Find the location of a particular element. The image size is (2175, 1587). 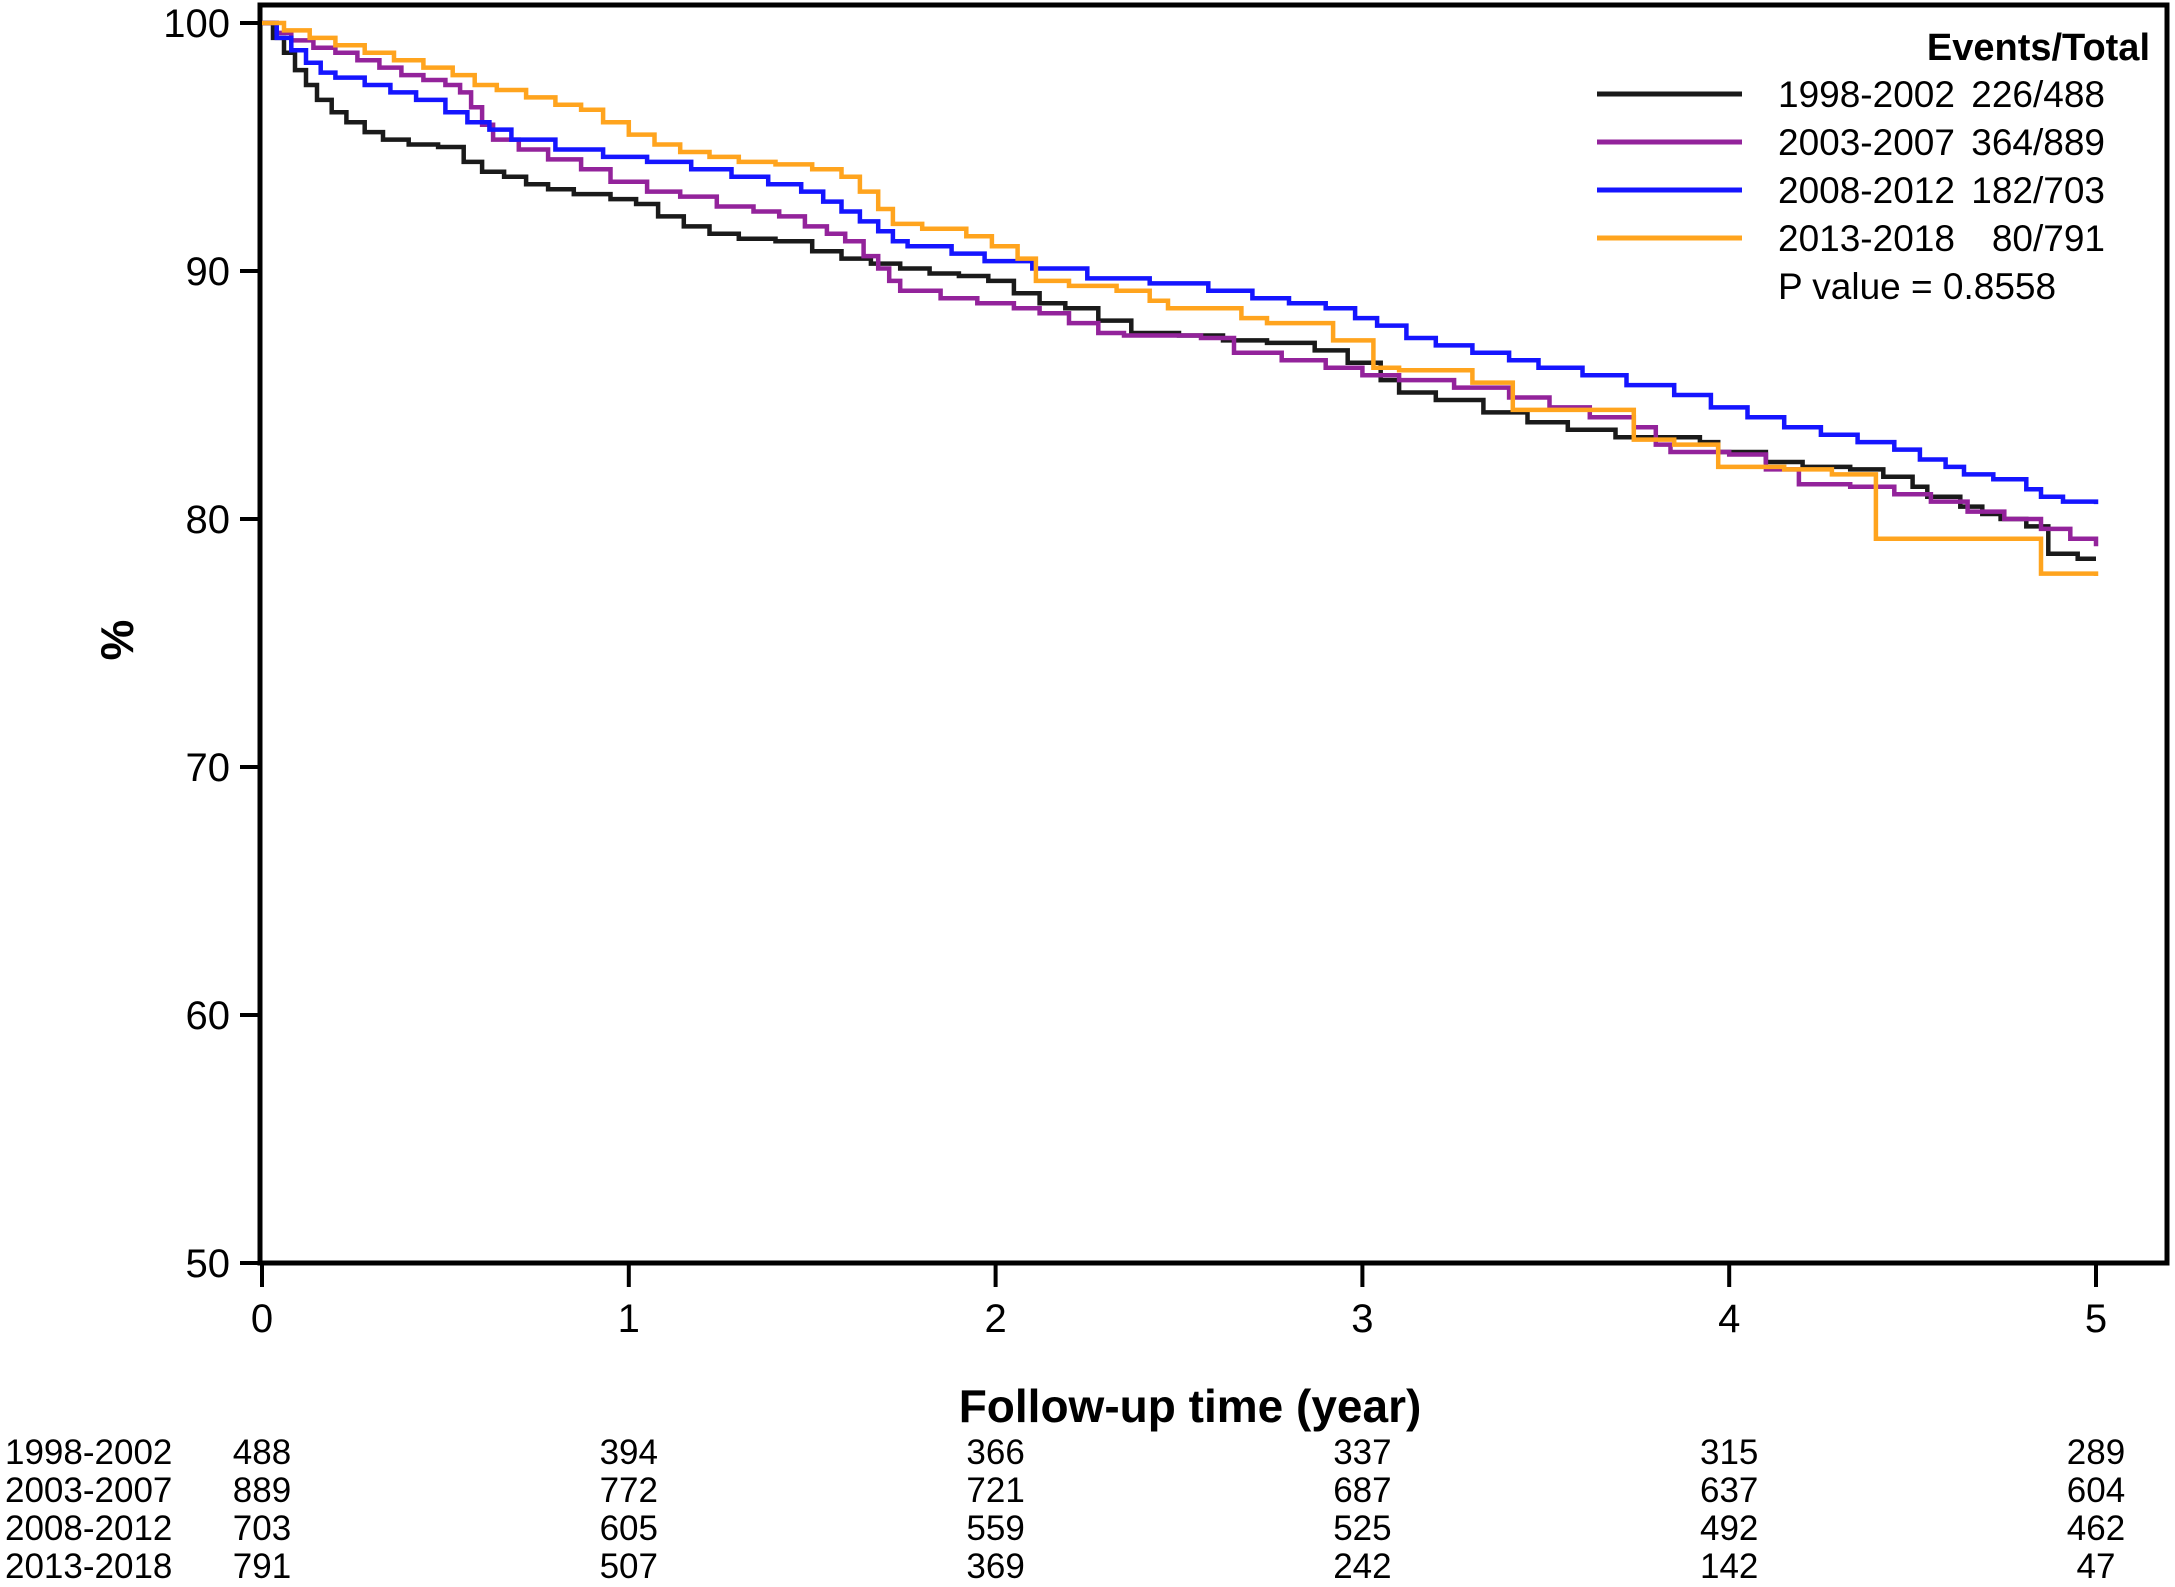

y-axis-ticks: 50 60 70 80 90 100 is located at coordinates (211, 644).